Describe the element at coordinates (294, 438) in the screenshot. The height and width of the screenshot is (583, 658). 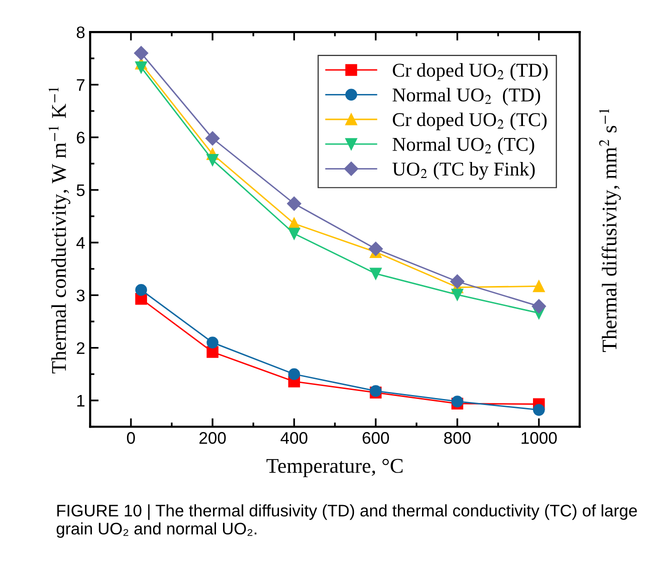
I see `x-tick-label: 400` at that location.